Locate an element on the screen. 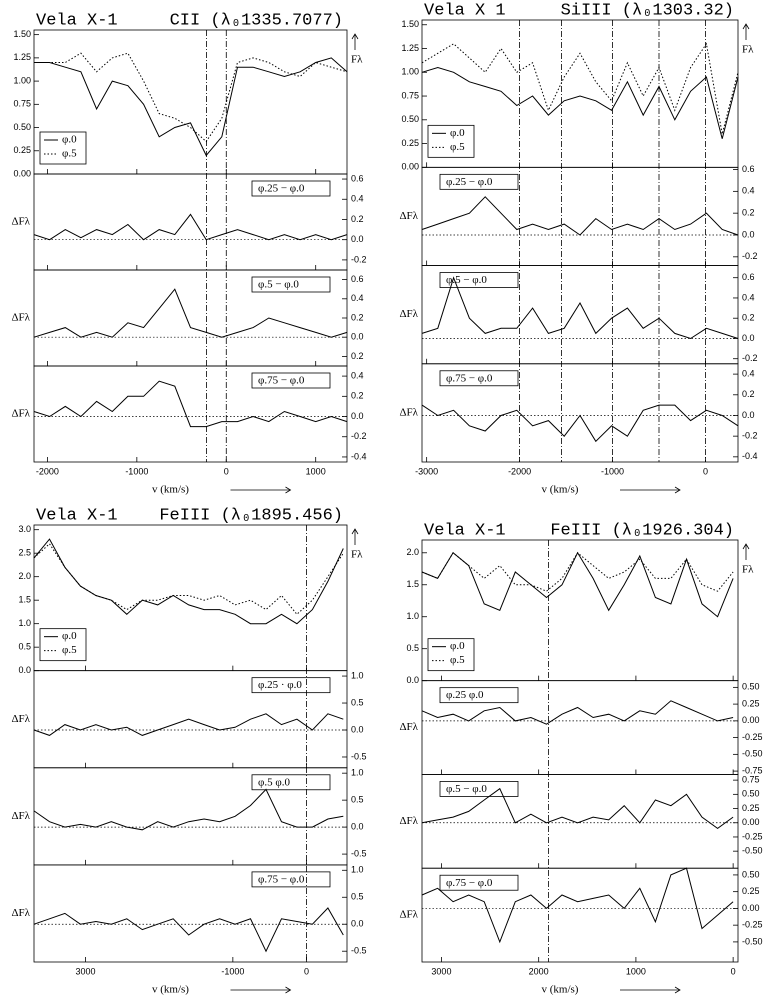 The image size is (769, 999). panel-label: φ.25 − φ.0 is located at coordinates (281, 189).